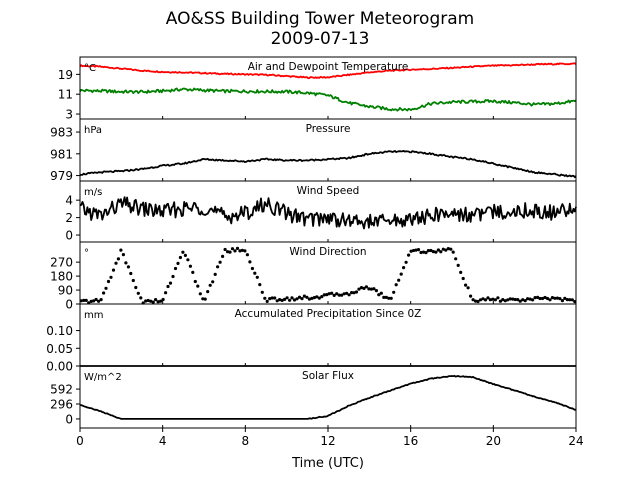  What do you see at coordinates (410, 441) in the screenshot?
I see `x-tick-label: 16` at bounding box center [410, 441].